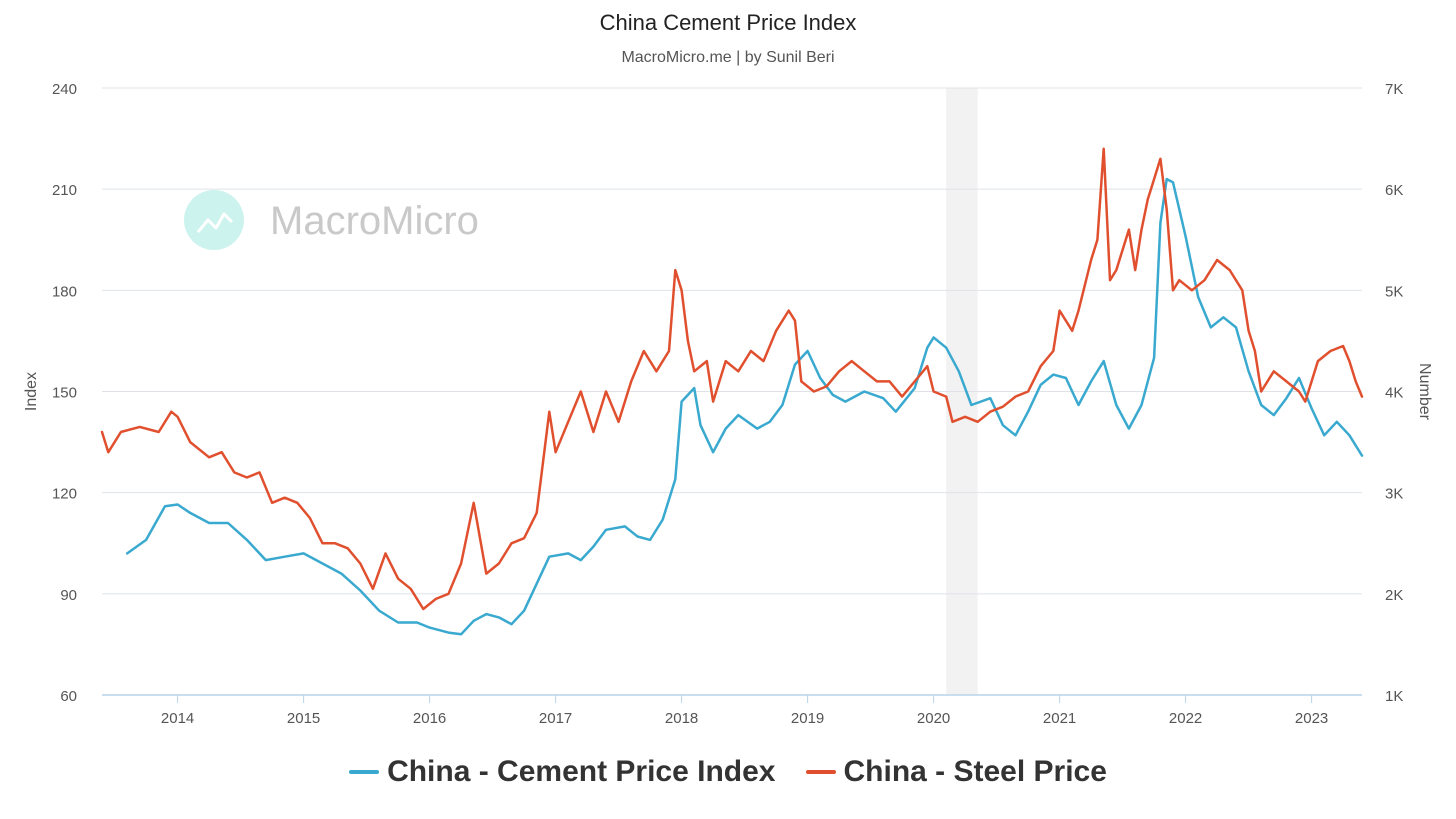  I want to click on x-tick-label: 2017, so click(555, 718).